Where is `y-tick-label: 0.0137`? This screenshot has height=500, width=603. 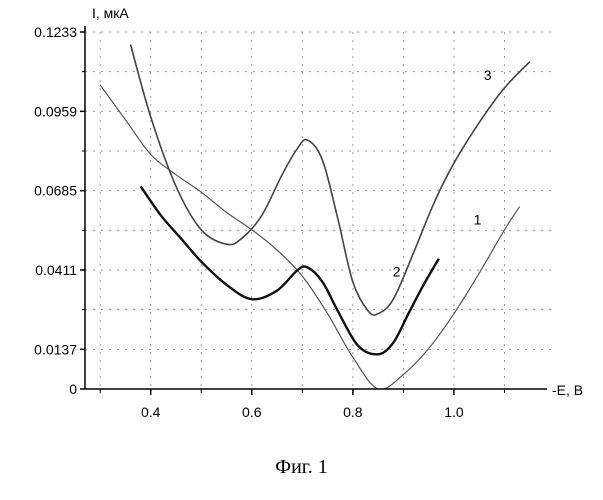
y-tick-label: 0.0137 is located at coordinates (55, 349).